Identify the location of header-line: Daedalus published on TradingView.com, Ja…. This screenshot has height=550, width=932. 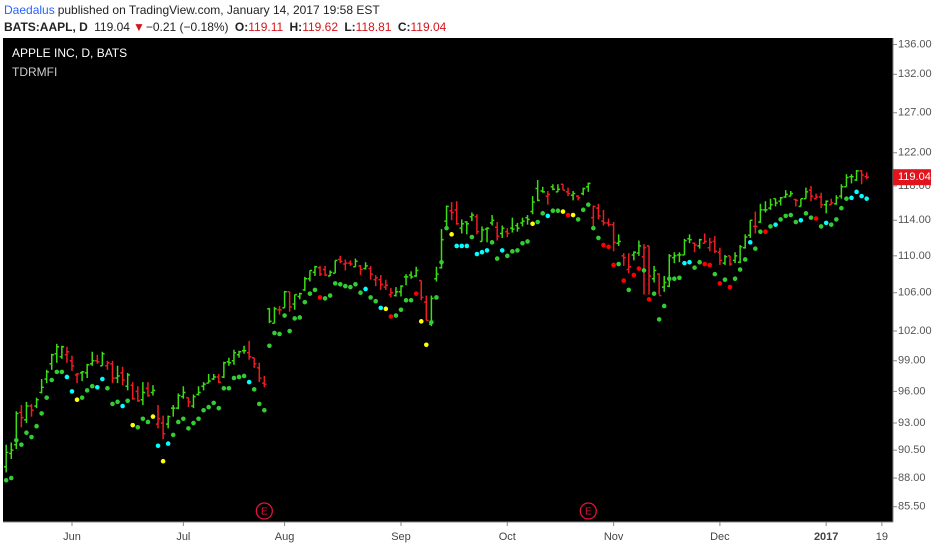
(193, 10).